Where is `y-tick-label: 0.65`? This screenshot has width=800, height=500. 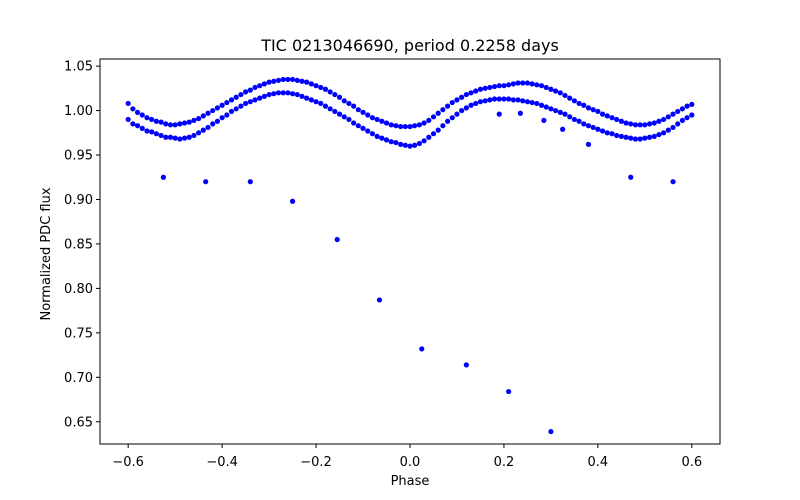 y-tick-label: 0.65 is located at coordinates (78, 422).